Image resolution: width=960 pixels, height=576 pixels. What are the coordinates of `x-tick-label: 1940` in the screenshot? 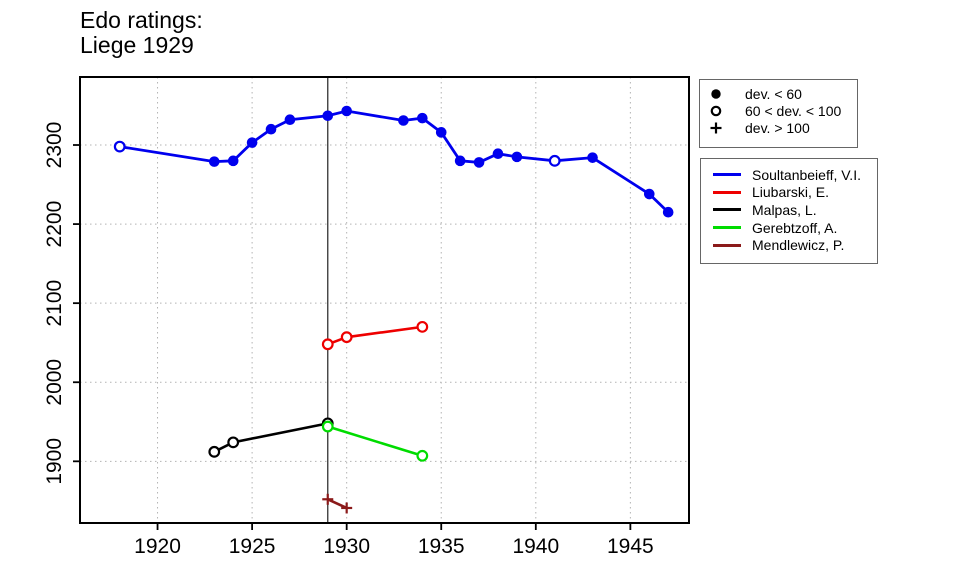 It's located at (535, 546).